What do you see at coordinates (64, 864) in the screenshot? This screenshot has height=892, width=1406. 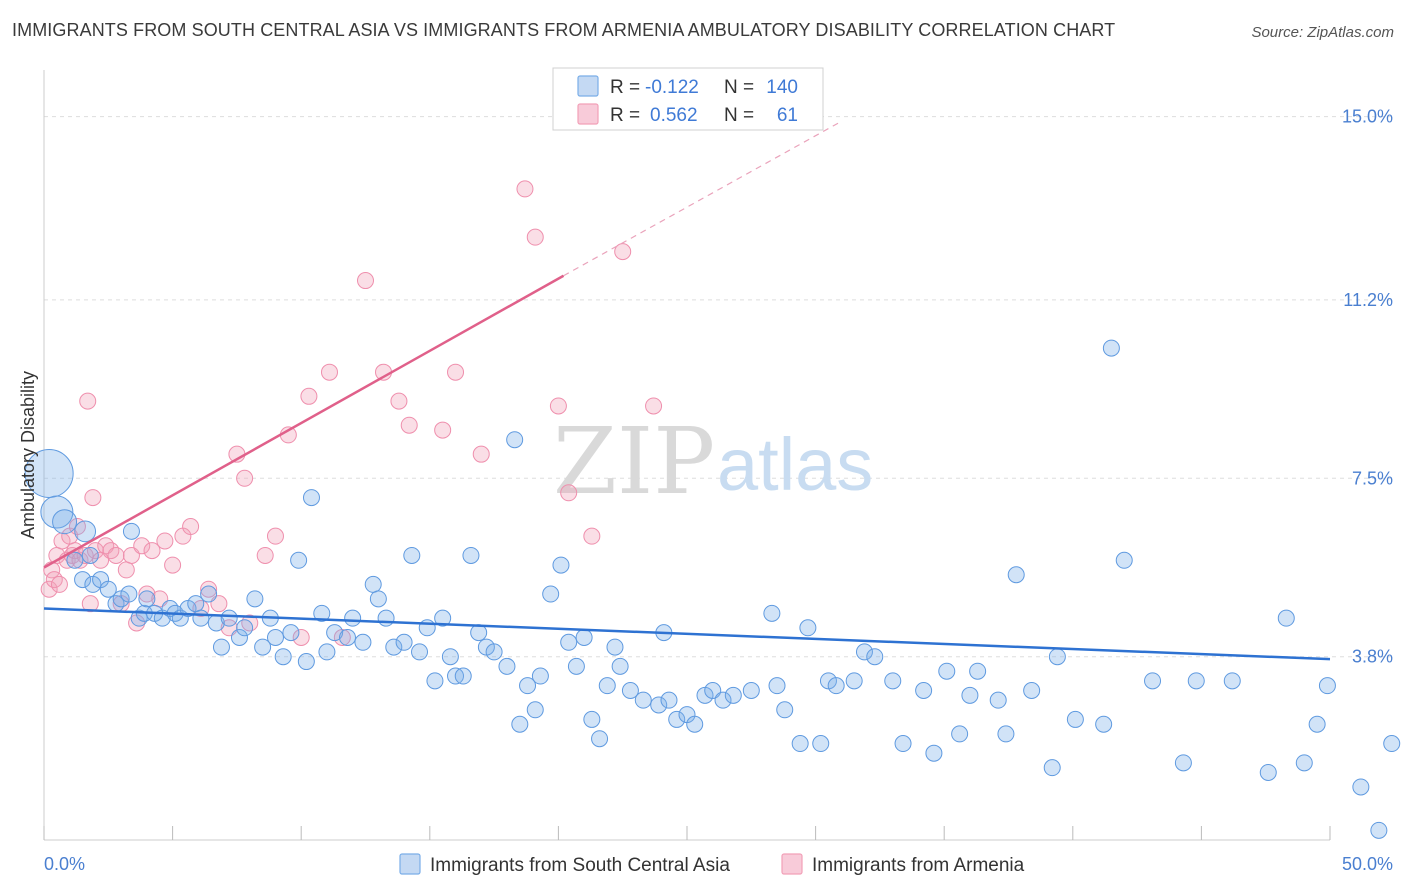 I see `x-tick-label: 0.0%` at bounding box center [64, 864].